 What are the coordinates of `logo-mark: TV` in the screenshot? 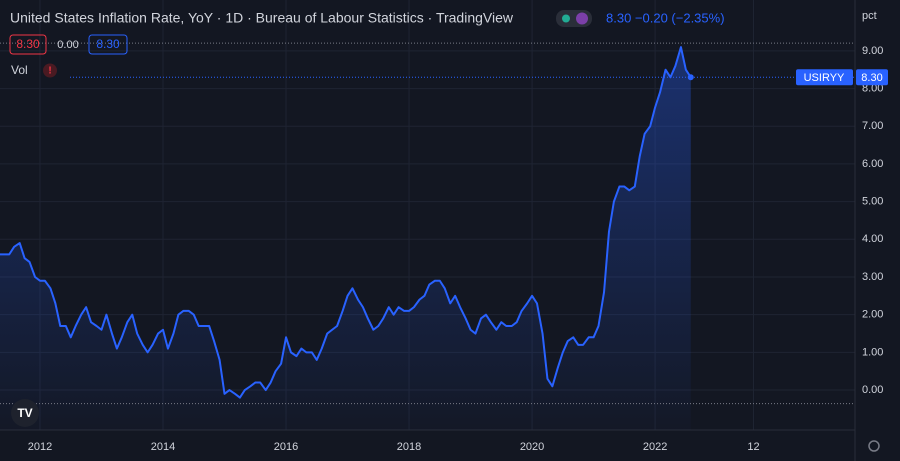 It's located at (24, 413).